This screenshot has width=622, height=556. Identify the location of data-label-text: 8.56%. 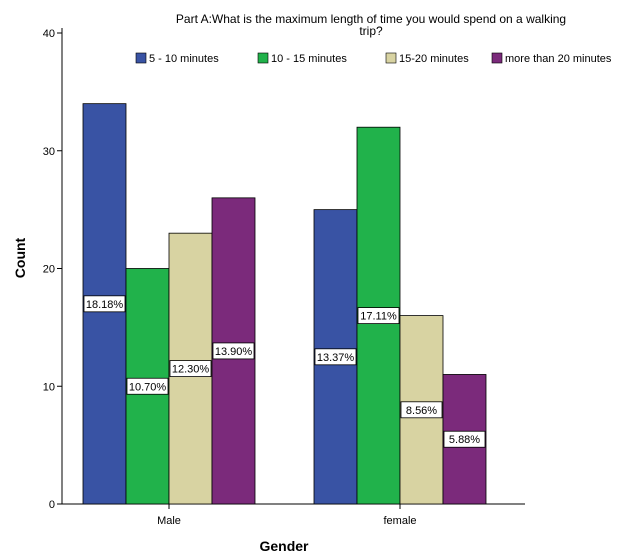
(421, 411).